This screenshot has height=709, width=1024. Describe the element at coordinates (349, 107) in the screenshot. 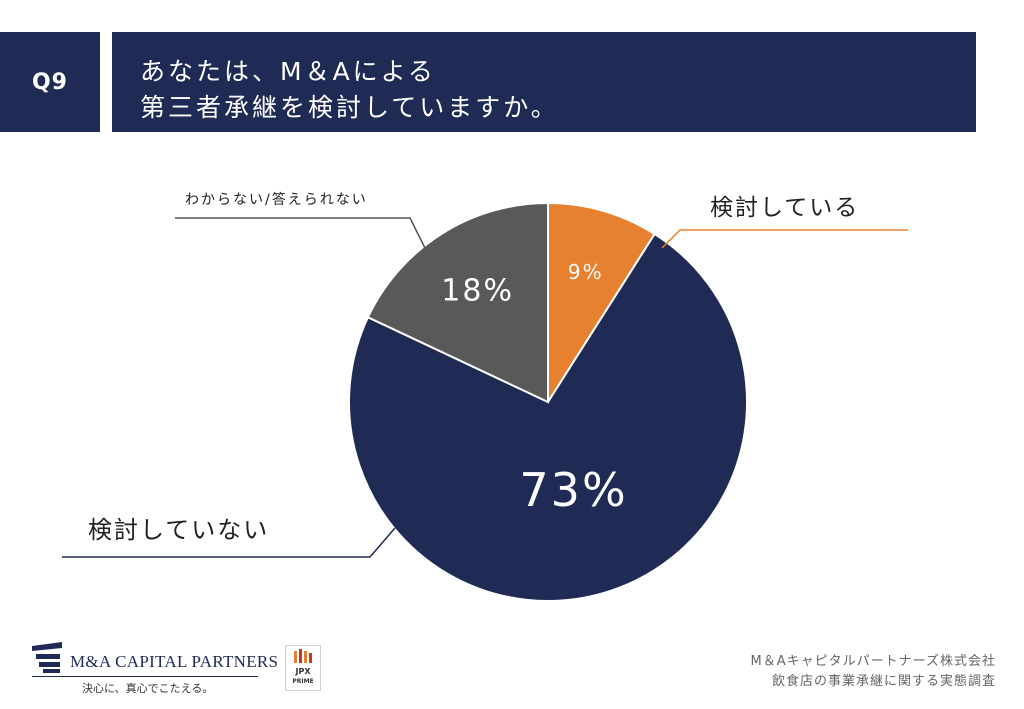

I see `question-title-line-2: 第三者承継を検討していますか。` at that location.